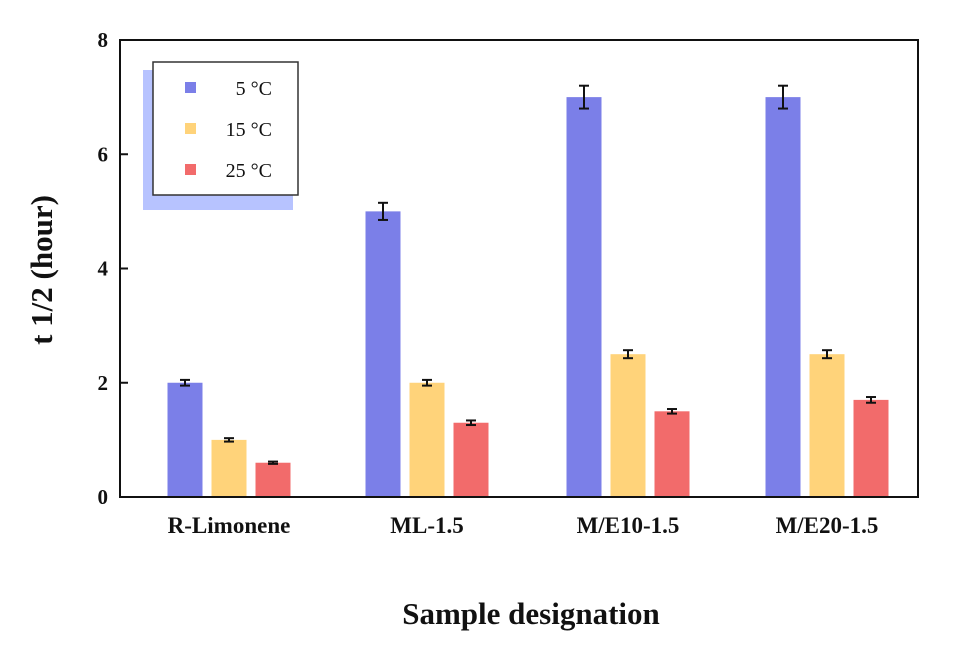 Image resolution: width=955 pixels, height=655 pixels. I want to click on x-tick-label-0: R-Limonene, so click(229, 525).